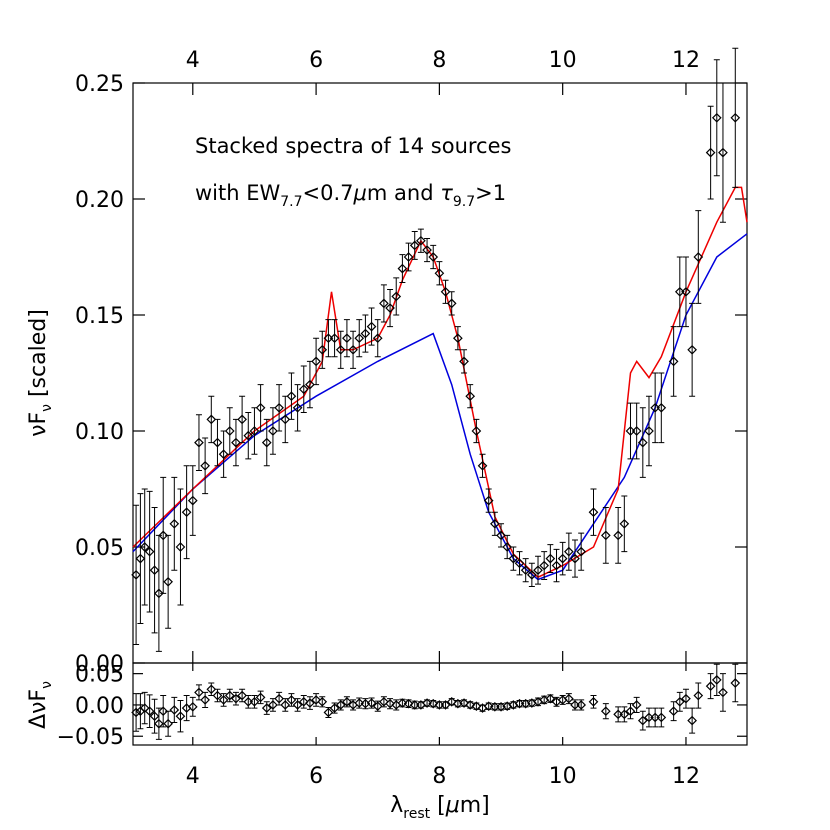 The height and width of the screenshot is (830, 830). What do you see at coordinates (328, 193) in the screenshot?
I see `text: <0.7` at bounding box center [328, 193].